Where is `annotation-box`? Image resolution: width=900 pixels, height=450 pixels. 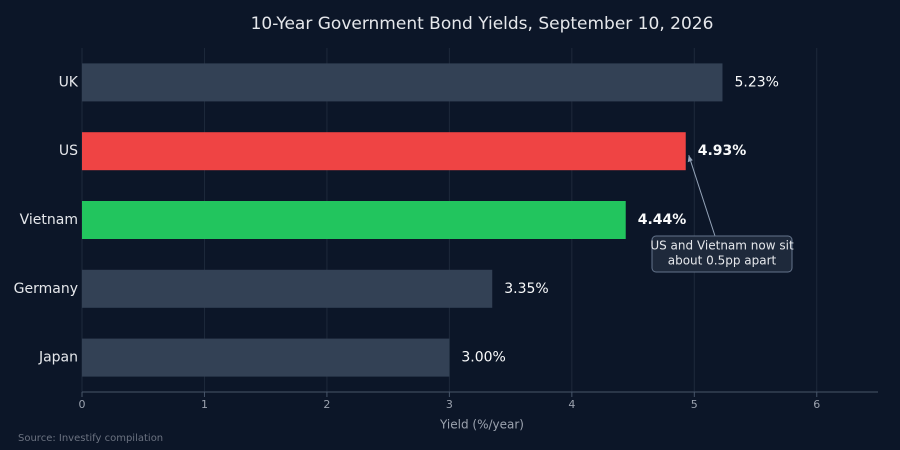
annotation-box is located at coordinates (722, 254).